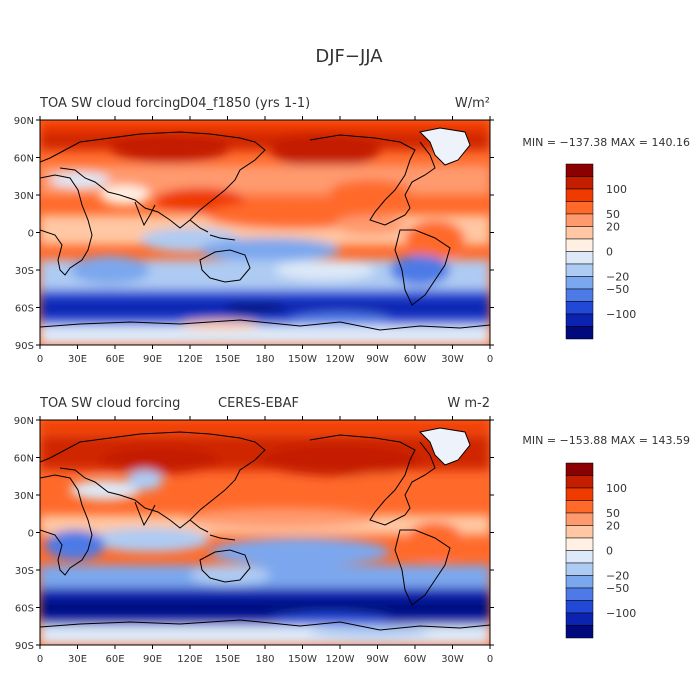 Image resolution: width=700 pixels, height=700 pixels. I want to click on panel-1-field-label: TOA SW cloud forcing, so click(109, 103).